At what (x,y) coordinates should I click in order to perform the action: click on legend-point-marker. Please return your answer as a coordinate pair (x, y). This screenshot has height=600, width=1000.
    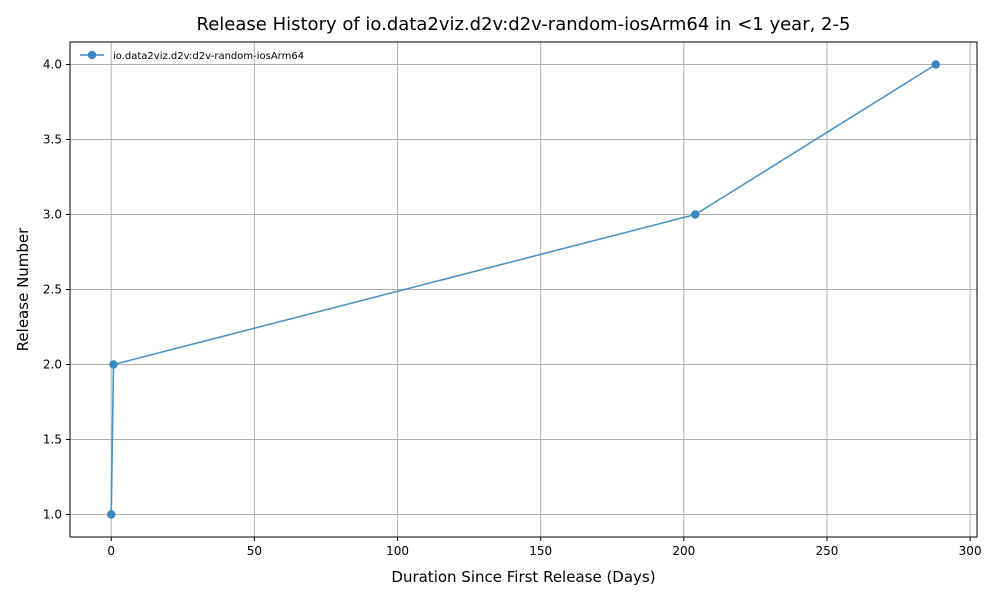
    Looking at the image, I should click on (92, 55).